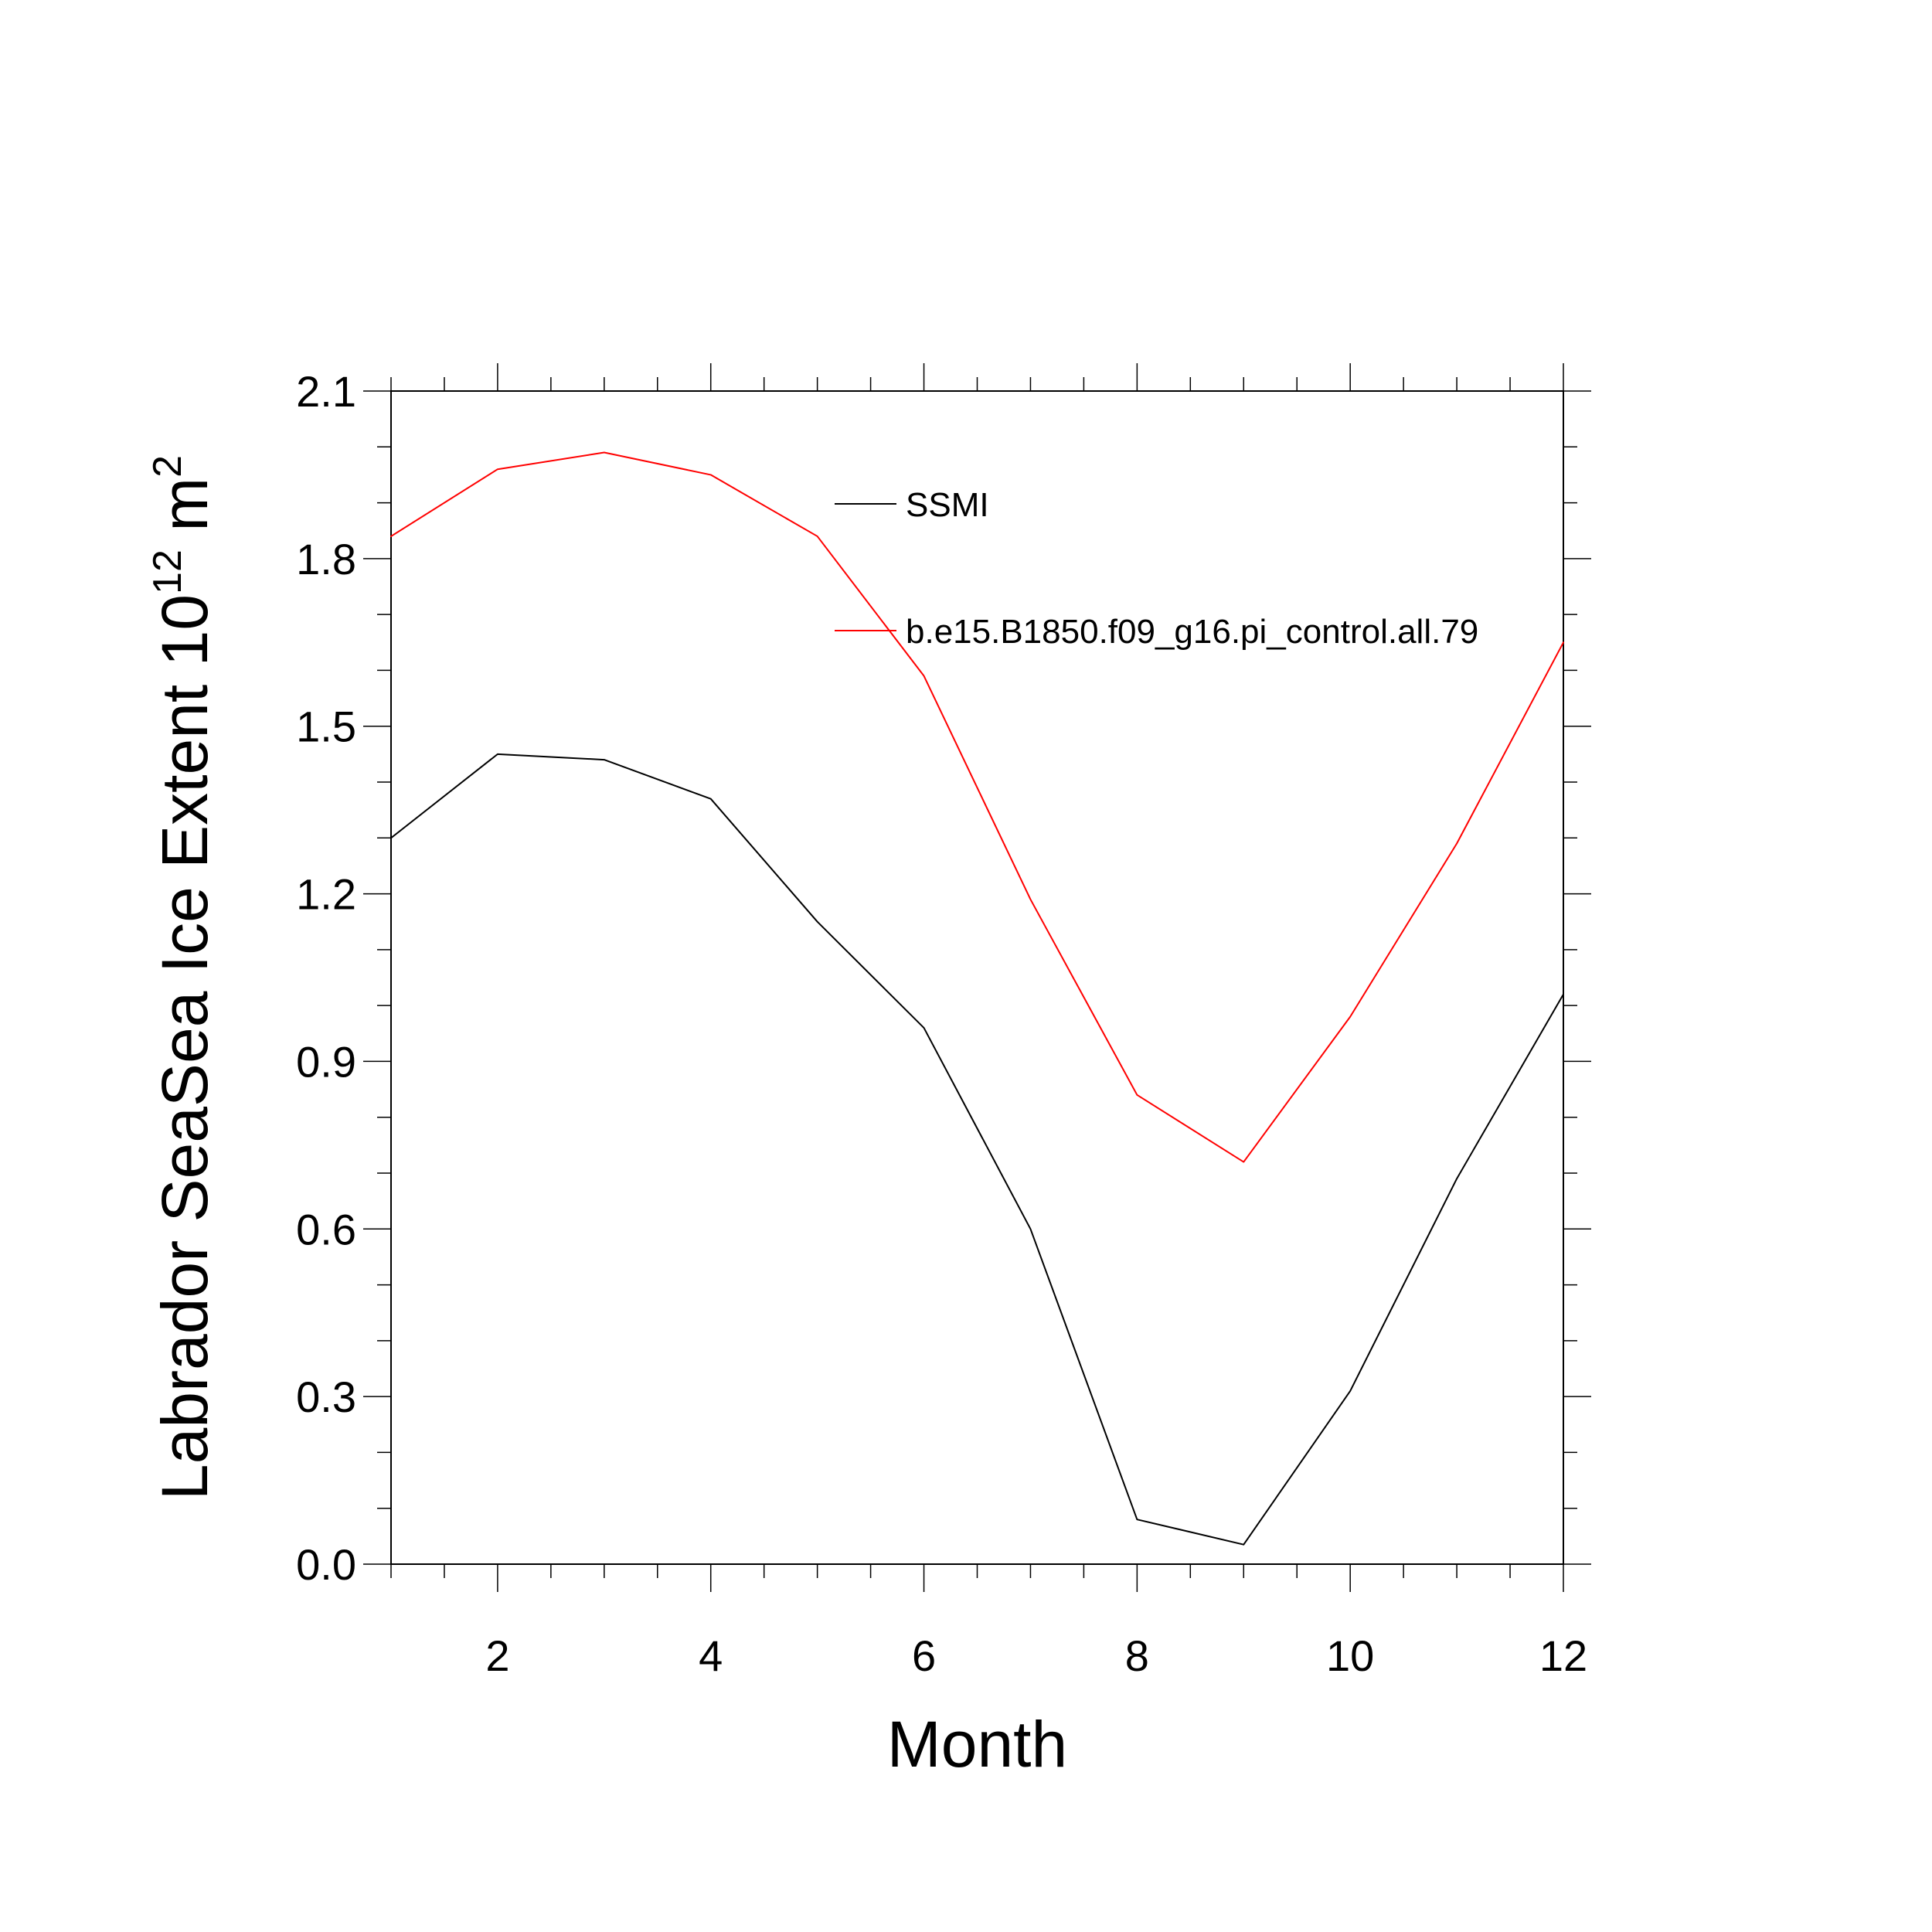 The image size is (1932, 1932). Describe the element at coordinates (168, 467) in the screenshot. I see `y-axis-title-unit-exponent: 2` at that location.